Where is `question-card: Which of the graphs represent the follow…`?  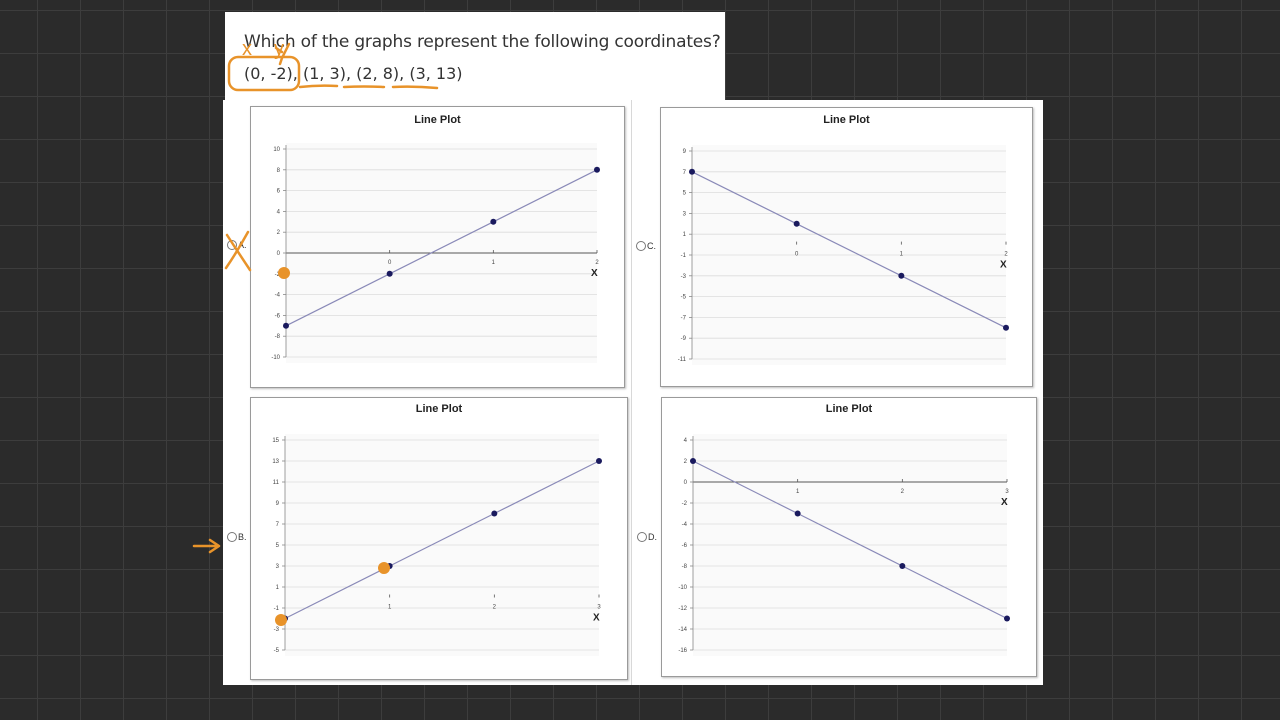 question-card: Which of the graphs represent the follow… is located at coordinates (475, 56).